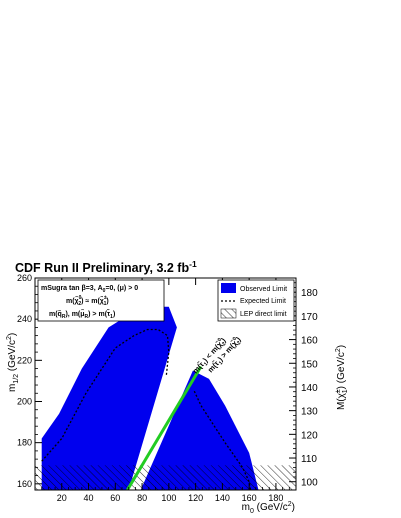 This screenshot has width=401, height=518. Describe the element at coordinates (309, 483) in the screenshot. I see `y2-tick-label: 100` at that location.